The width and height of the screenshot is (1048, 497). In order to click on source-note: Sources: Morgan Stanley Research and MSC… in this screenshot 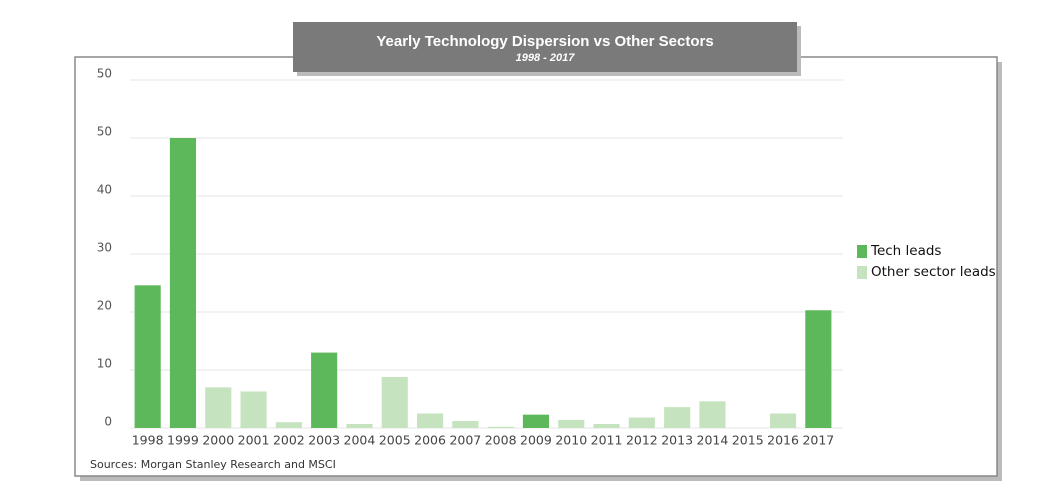, I will do `click(213, 464)`.